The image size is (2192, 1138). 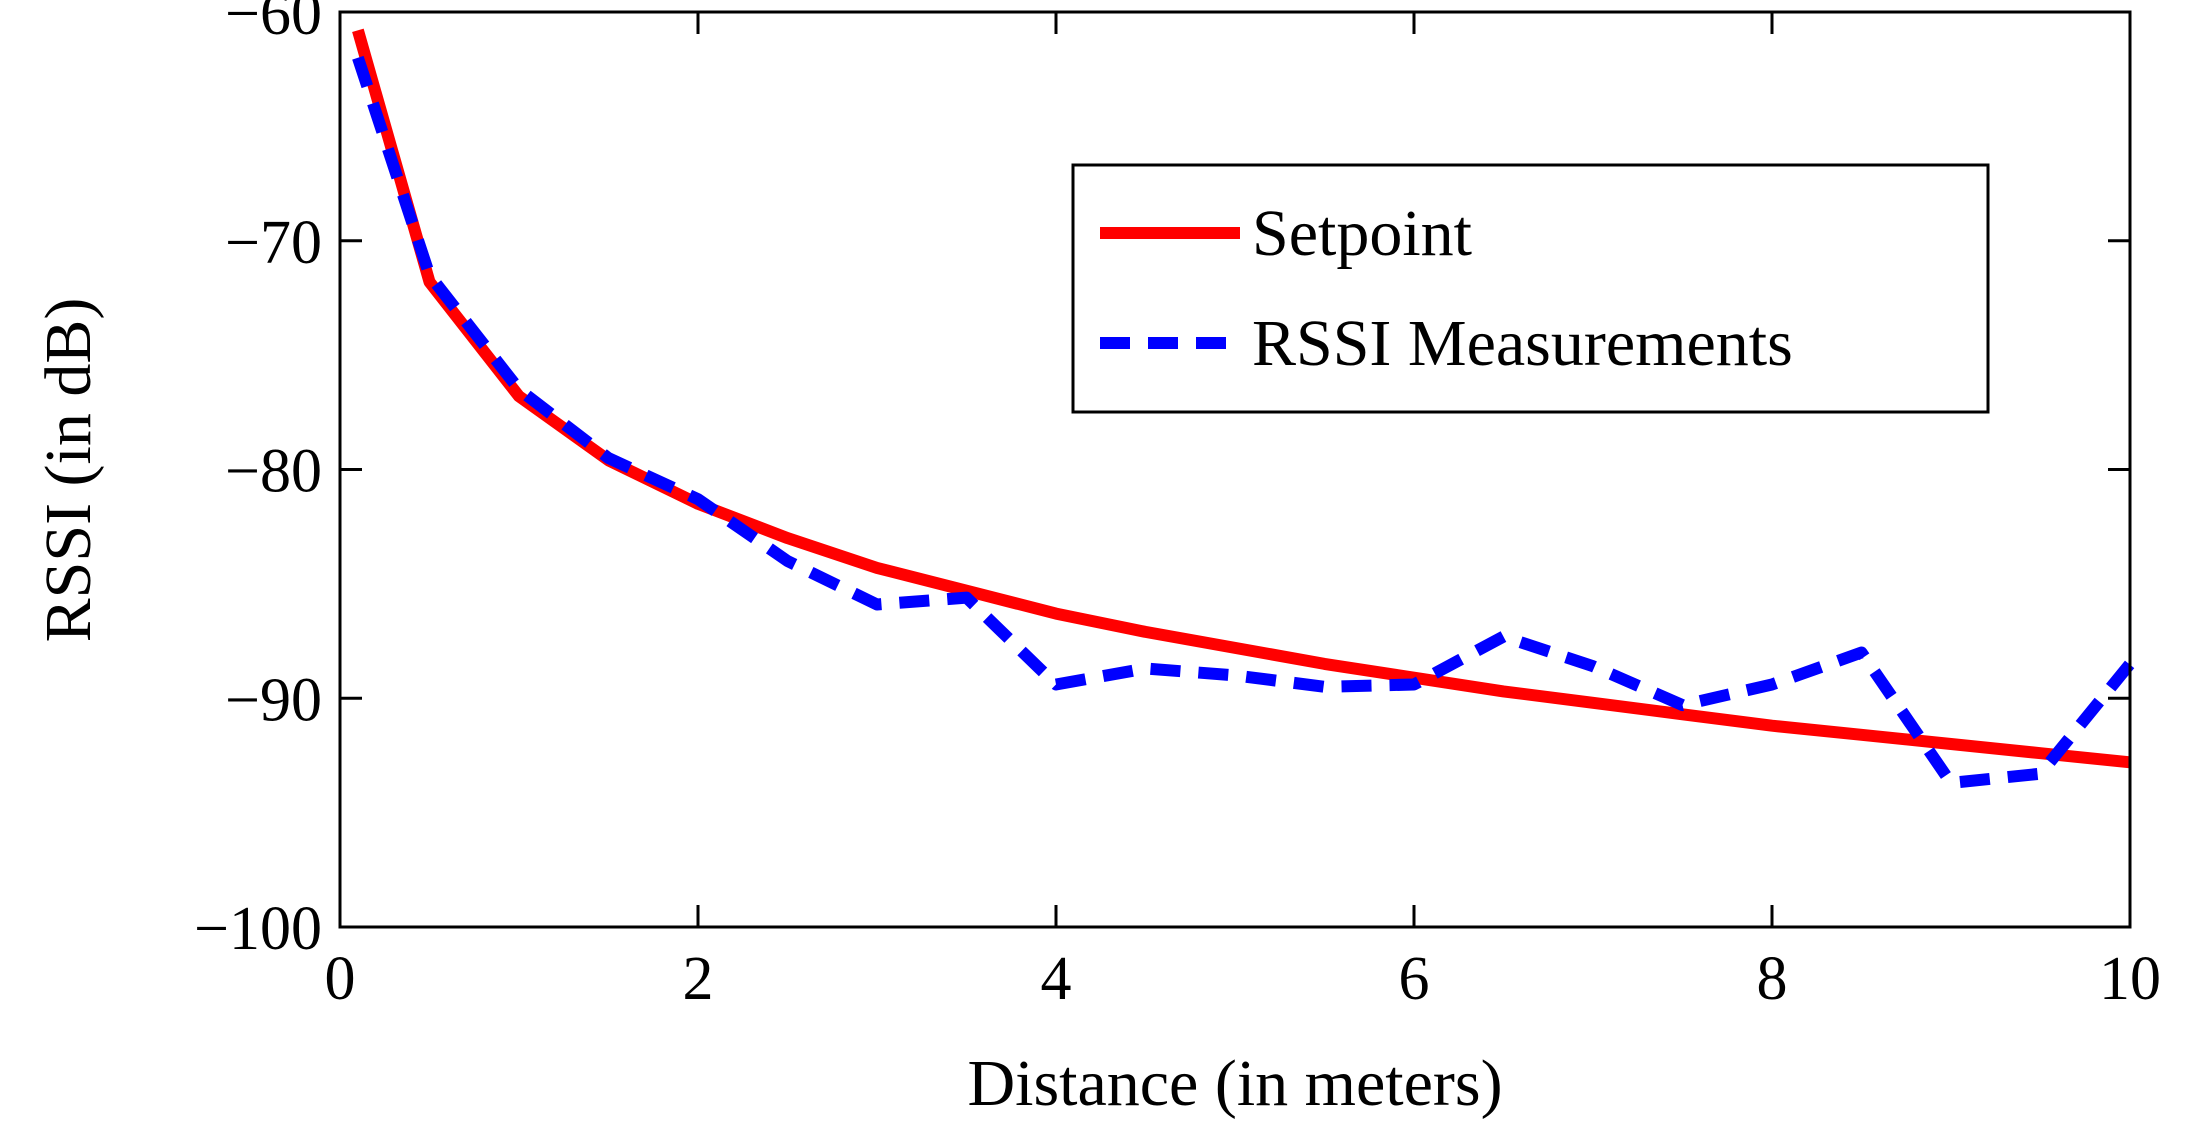 I want to click on x-axis-title: Distance (in meters), so click(x=1234, y=1083).